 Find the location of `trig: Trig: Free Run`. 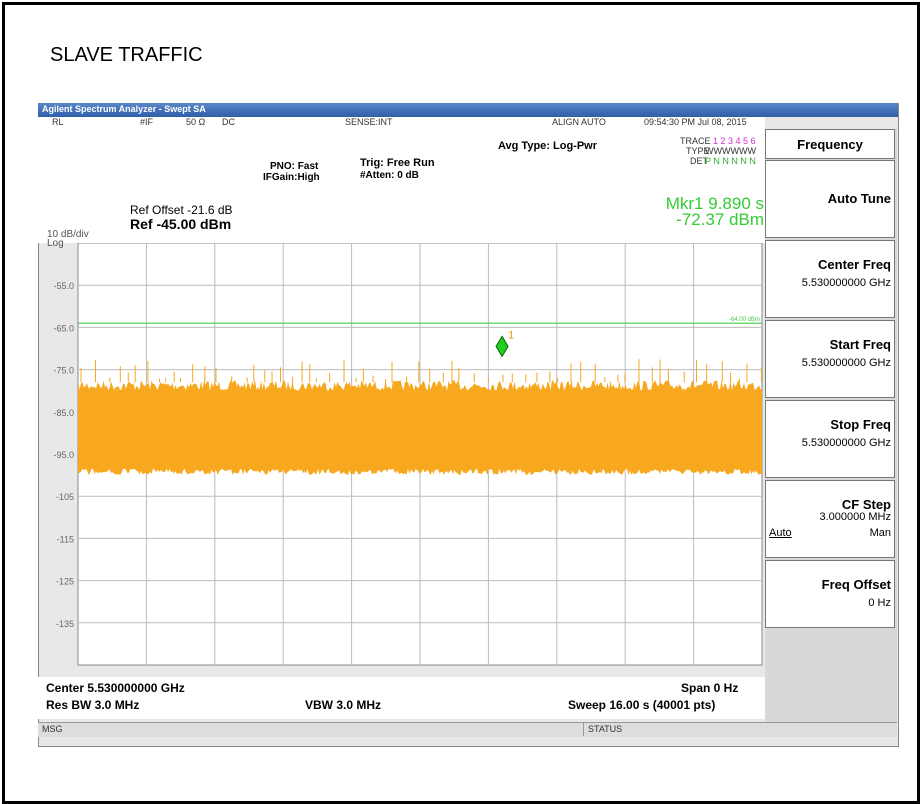

trig: Trig: Free Run is located at coordinates (397, 163).